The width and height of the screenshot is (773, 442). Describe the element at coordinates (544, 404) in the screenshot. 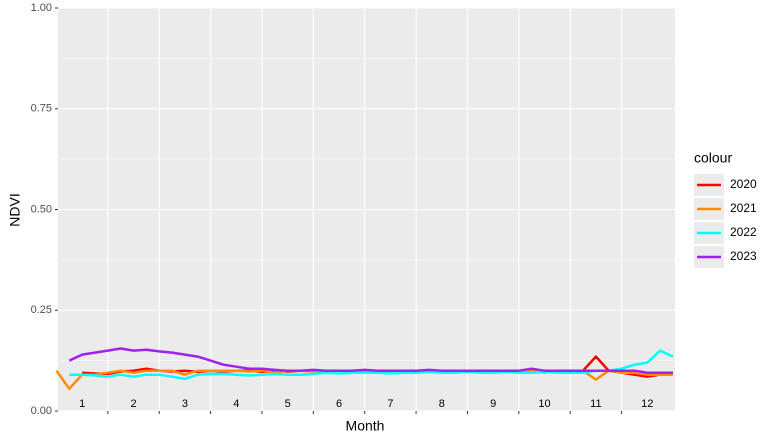

I see `x-tick-label: 10` at that location.